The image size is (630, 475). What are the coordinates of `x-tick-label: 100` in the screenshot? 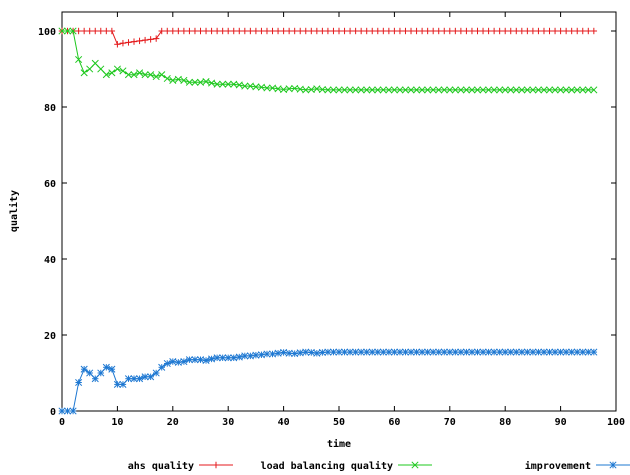 It's located at (616, 422).